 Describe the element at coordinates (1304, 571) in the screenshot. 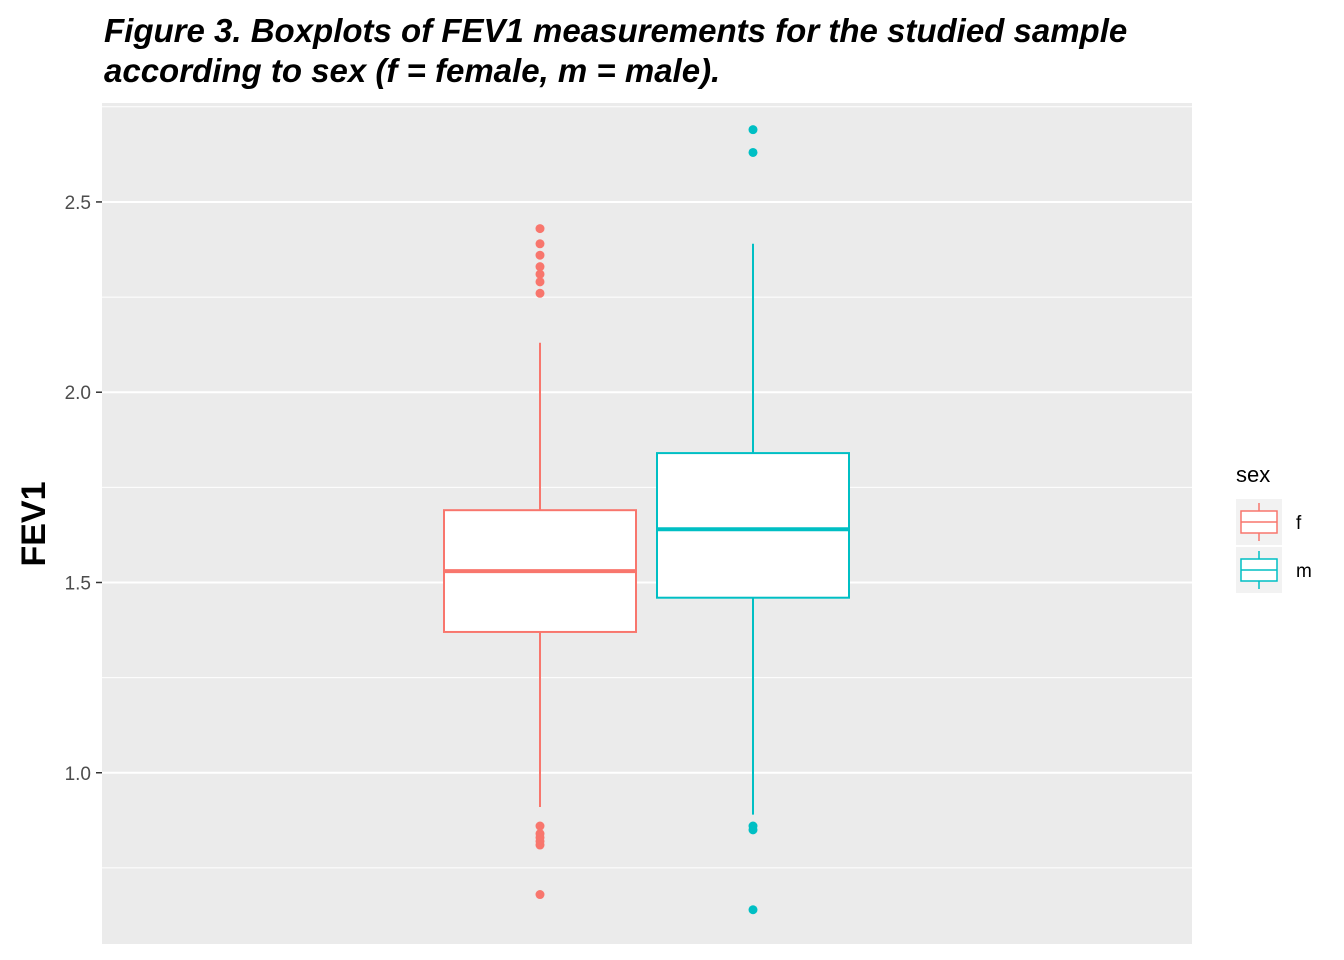

I see `legend-label: m` at that location.